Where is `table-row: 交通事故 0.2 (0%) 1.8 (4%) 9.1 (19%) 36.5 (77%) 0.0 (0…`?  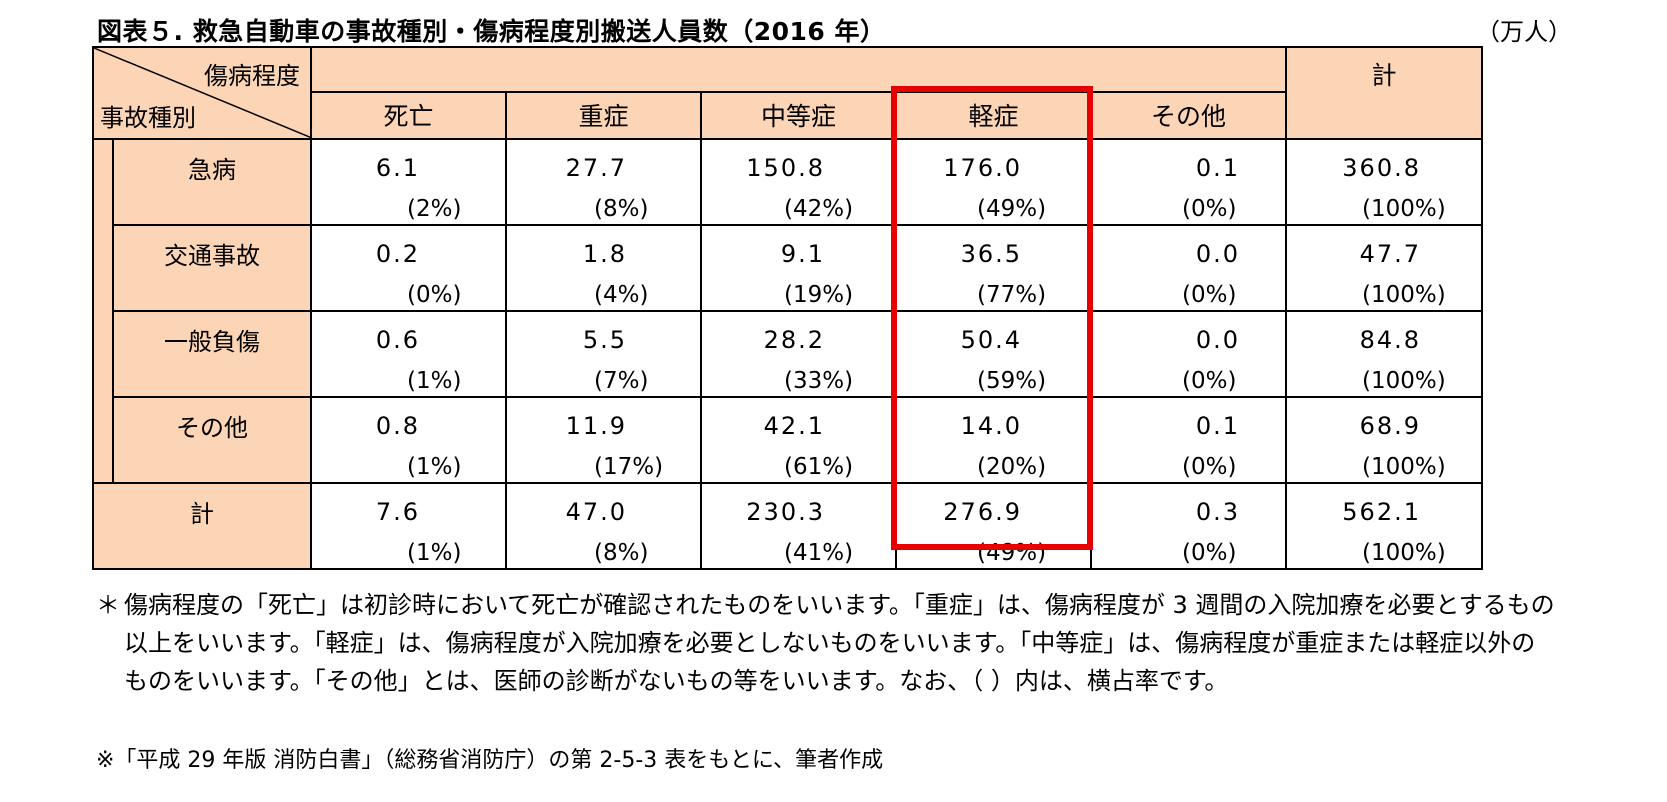 table-row: 交通事故 0.2 (0%) 1.8 (4%) 9.1 (19%) 36.5 (77%) 0.0 (0… is located at coordinates (788, 268).